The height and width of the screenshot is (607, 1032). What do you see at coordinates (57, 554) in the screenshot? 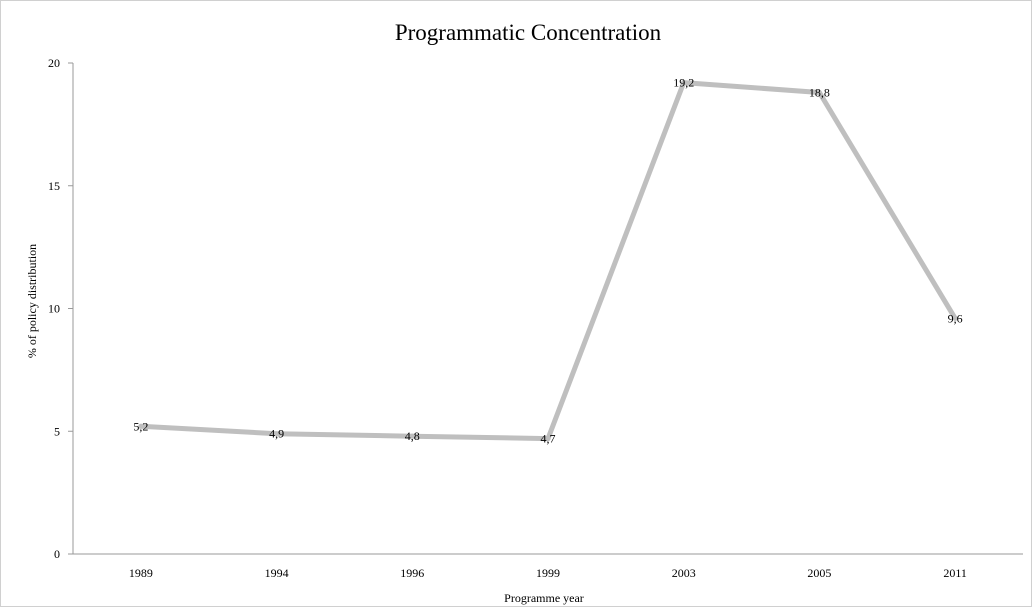
I see `y-tick-label: 0` at bounding box center [57, 554].